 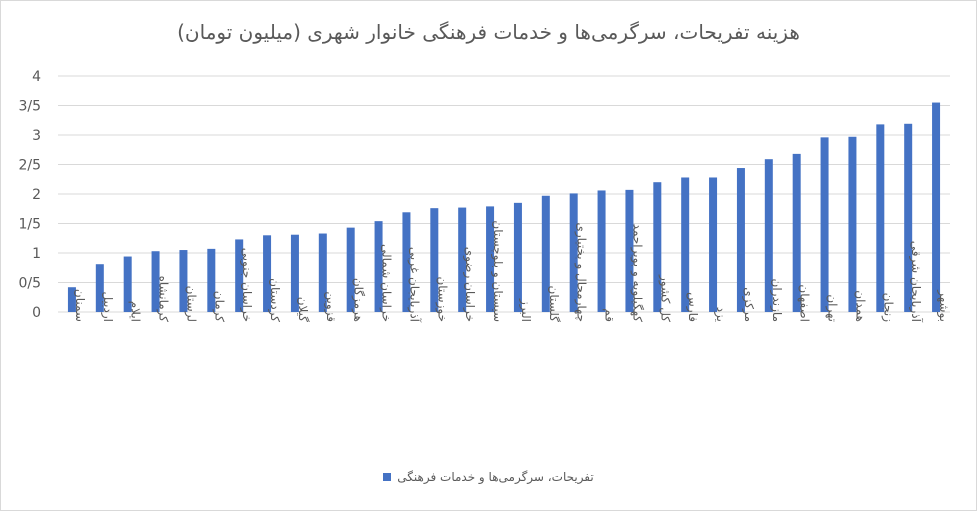 I want to click on x-tick-label: چهارمحال و بختیاری, so click(x=581, y=272).